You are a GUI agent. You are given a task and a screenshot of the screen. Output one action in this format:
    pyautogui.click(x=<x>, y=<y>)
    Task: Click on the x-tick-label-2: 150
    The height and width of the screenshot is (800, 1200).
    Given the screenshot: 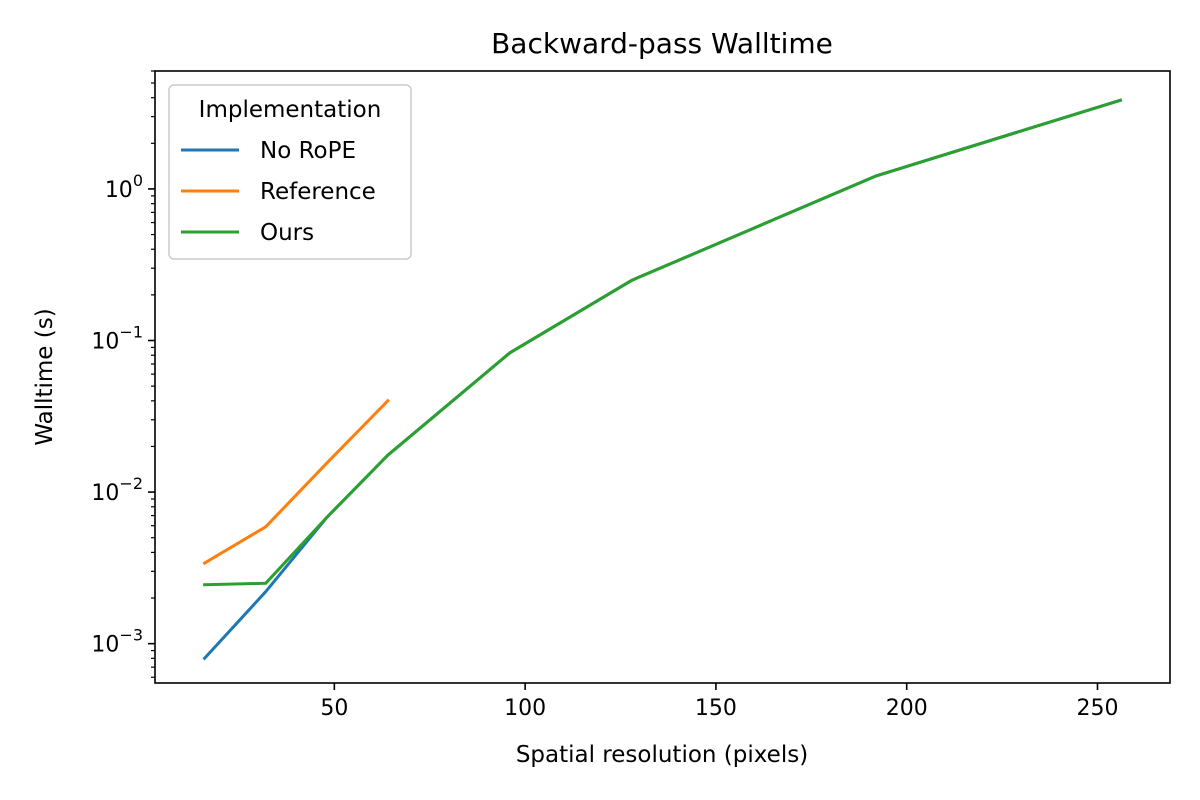 What is the action you would take?
    pyautogui.click(x=716, y=708)
    